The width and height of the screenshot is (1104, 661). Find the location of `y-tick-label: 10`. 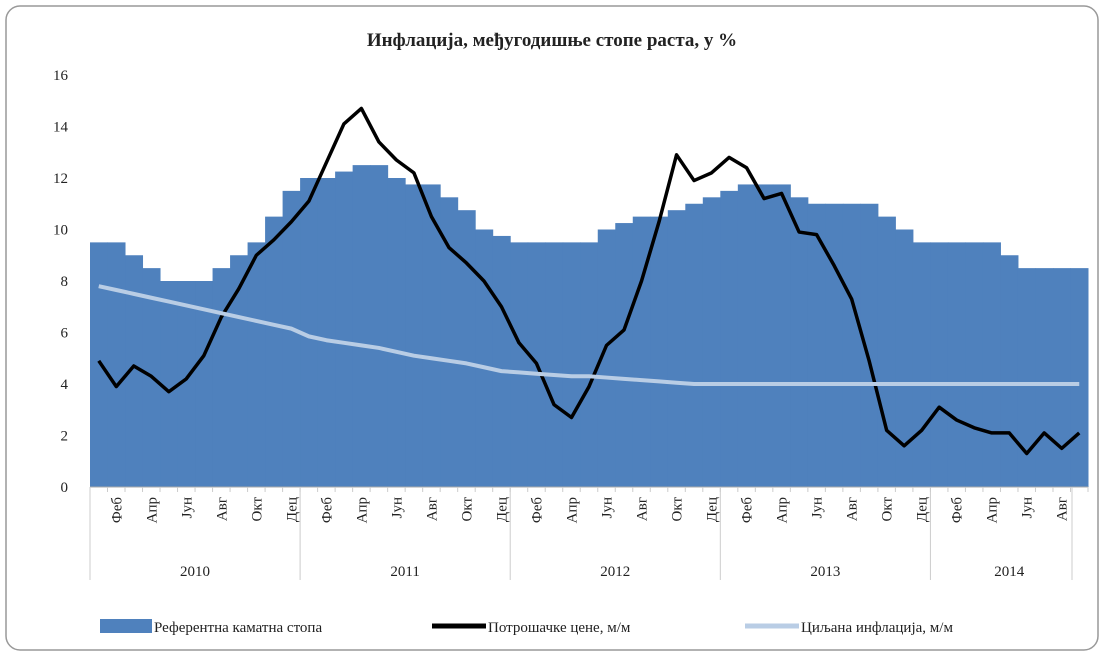

y-tick-label: 10 is located at coordinates (60, 231).